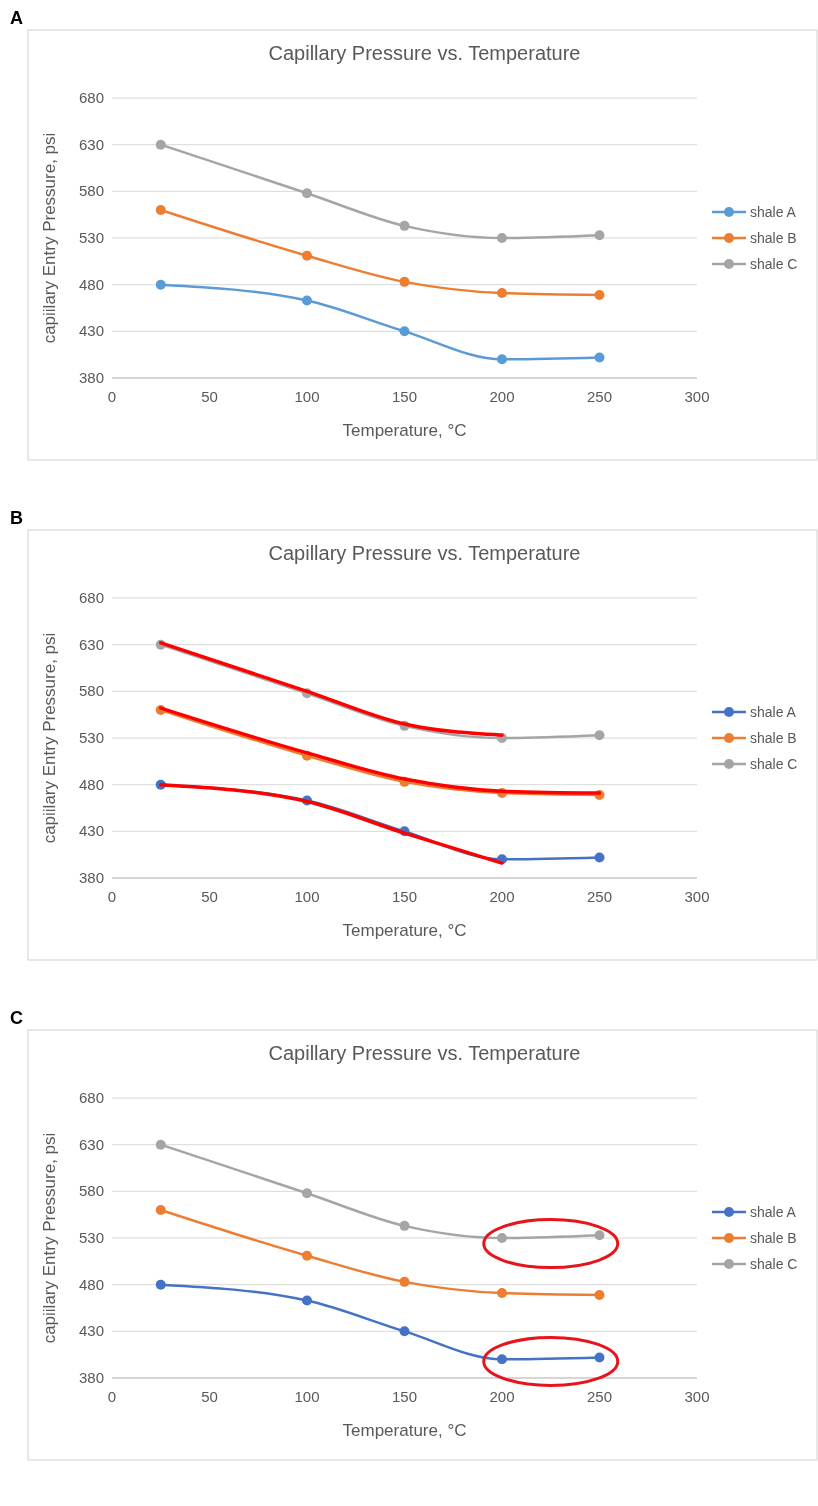  Describe the element at coordinates (16, 1018) in the screenshot. I see `text: C` at that location.